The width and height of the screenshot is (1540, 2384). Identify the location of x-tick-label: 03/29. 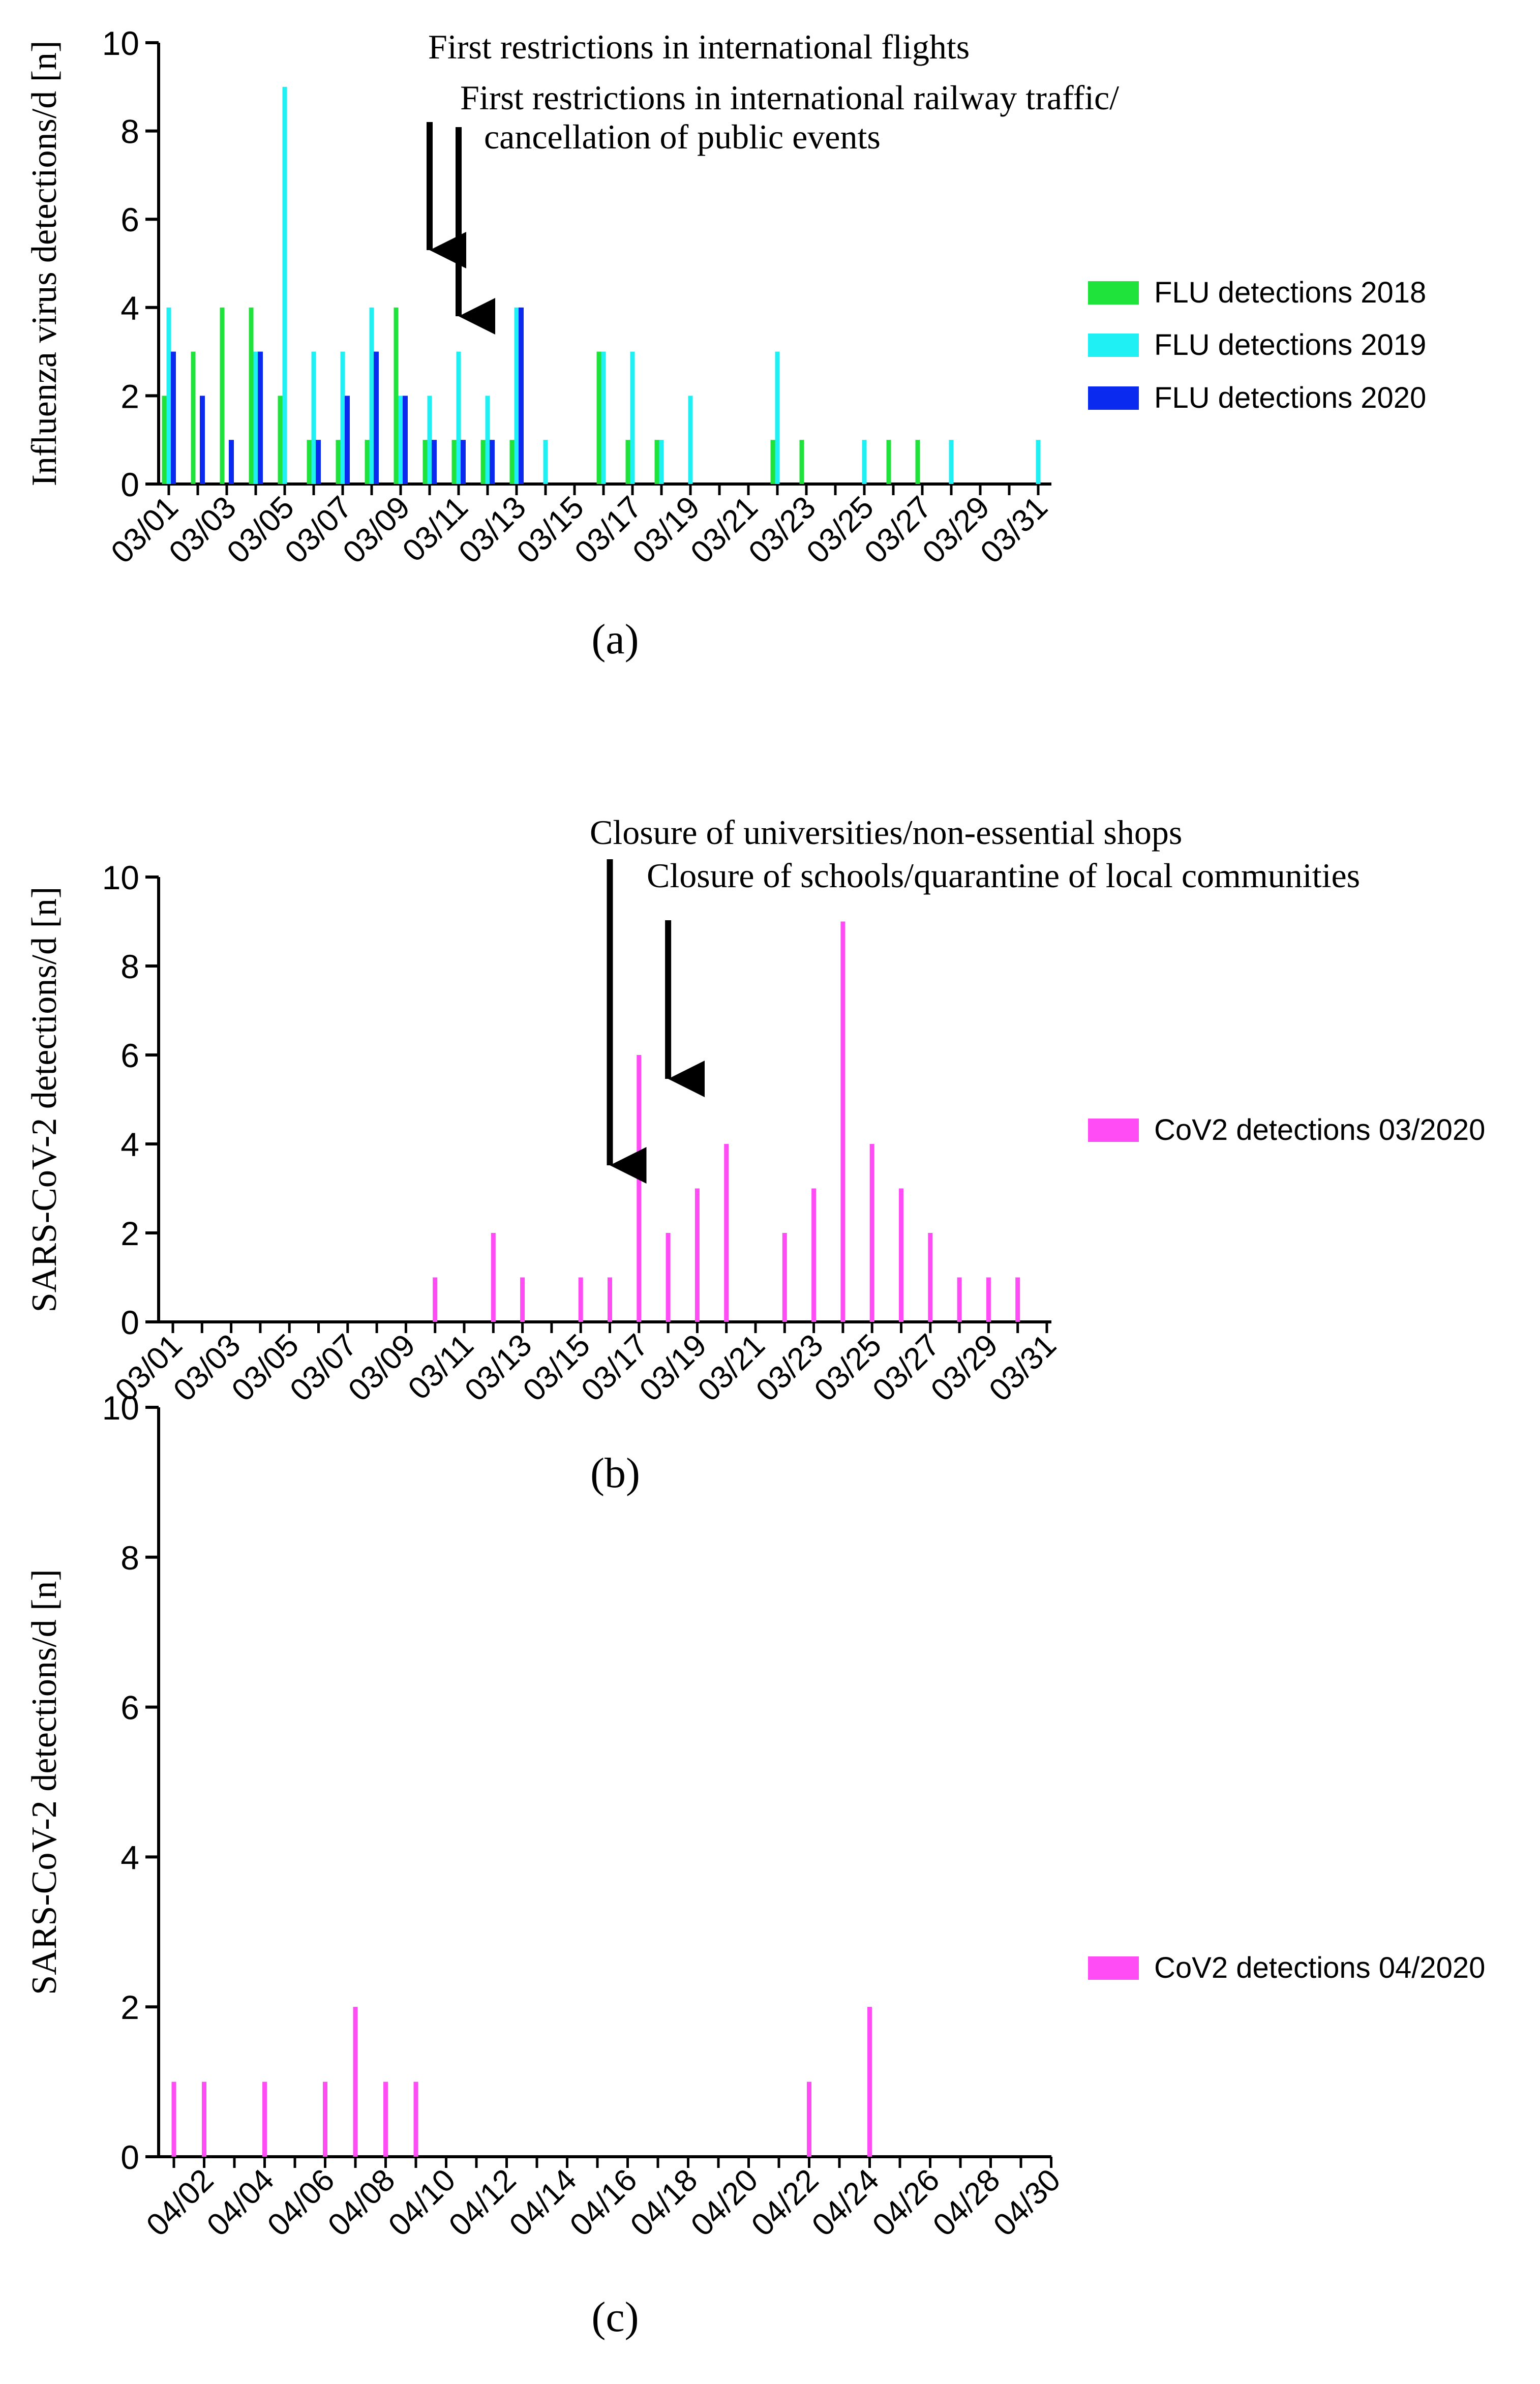
(956, 530).